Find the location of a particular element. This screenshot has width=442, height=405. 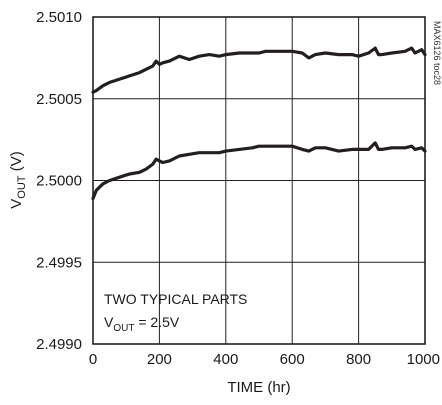

y-tick-label: 2.5005 is located at coordinates (59, 99).